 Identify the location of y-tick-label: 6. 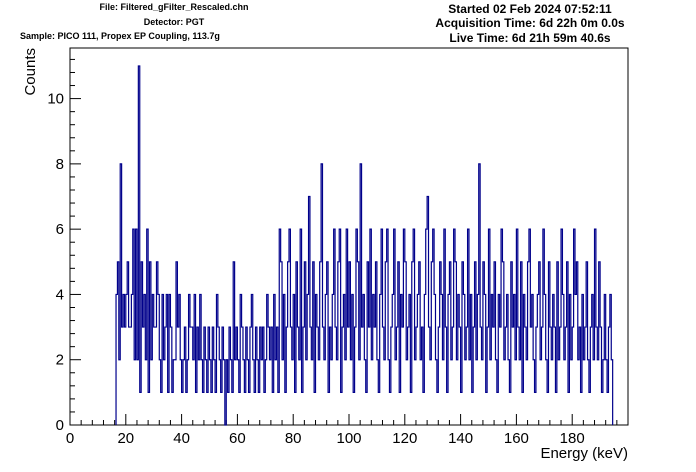
(60, 229).